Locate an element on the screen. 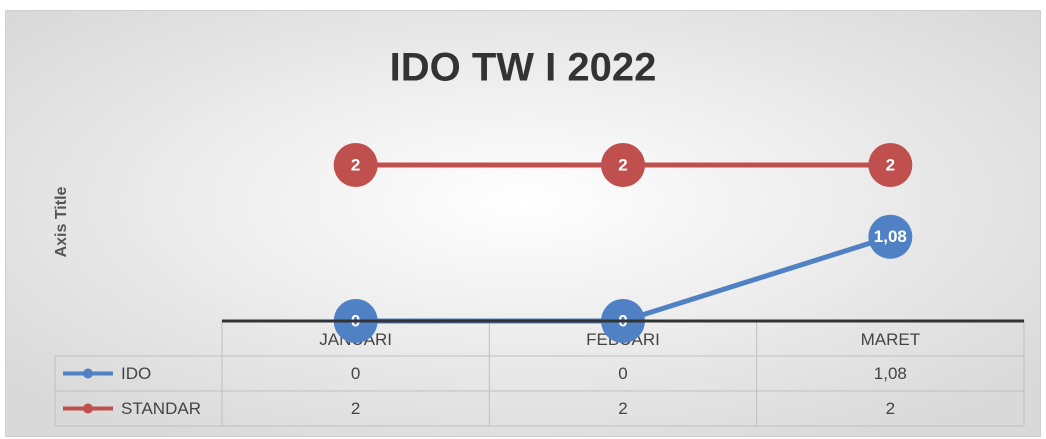 Image resolution: width=1046 pixels, height=439 pixels. data-label: 1,08 is located at coordinates (890, 236).